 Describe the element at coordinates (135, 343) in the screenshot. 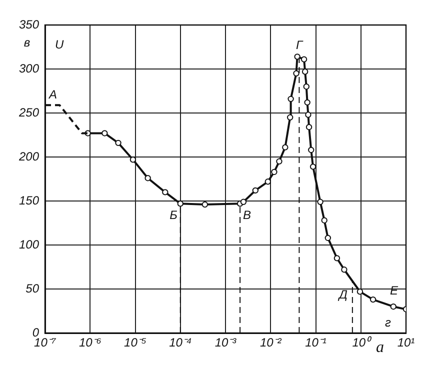

I see `x-tick-label: 10⁻⁵` at that location.